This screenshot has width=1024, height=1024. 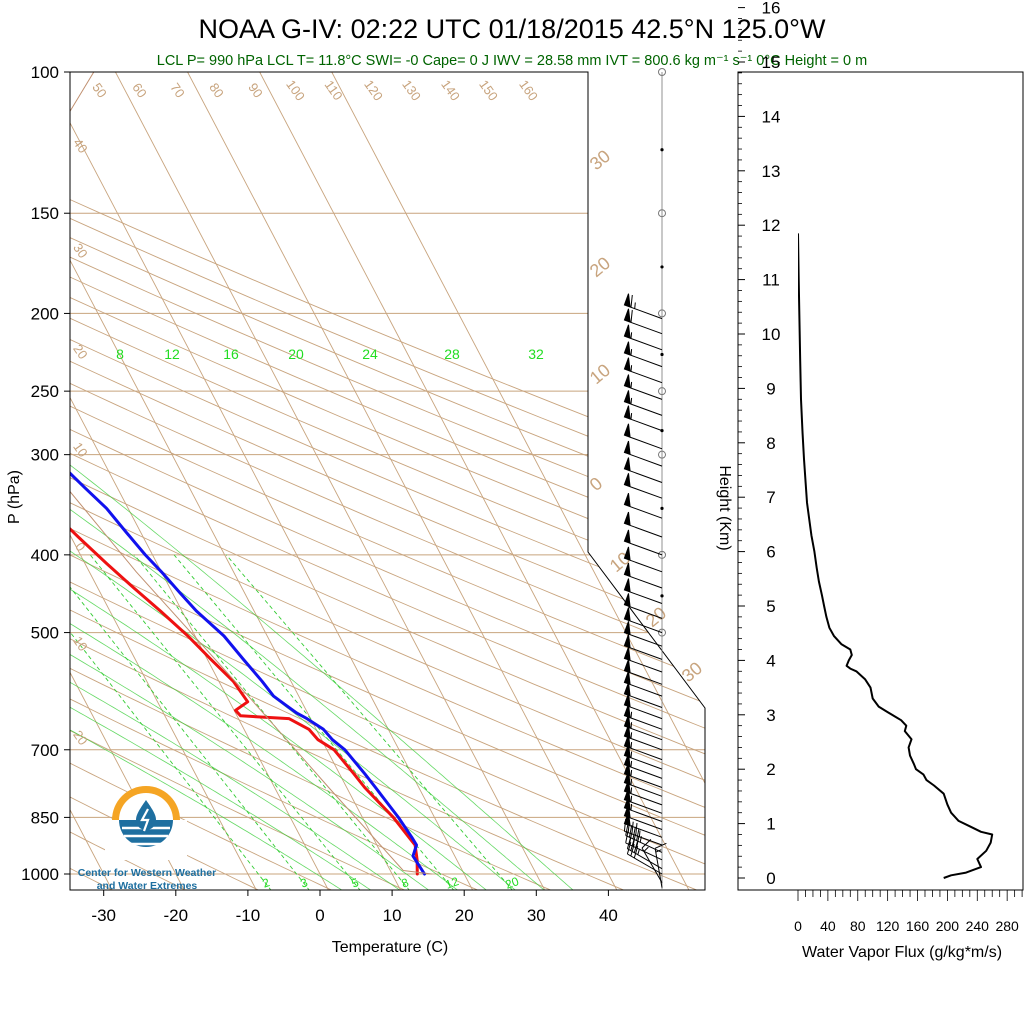 I want to click on isotherm-label-left: 0, so click(x=80, y=546).